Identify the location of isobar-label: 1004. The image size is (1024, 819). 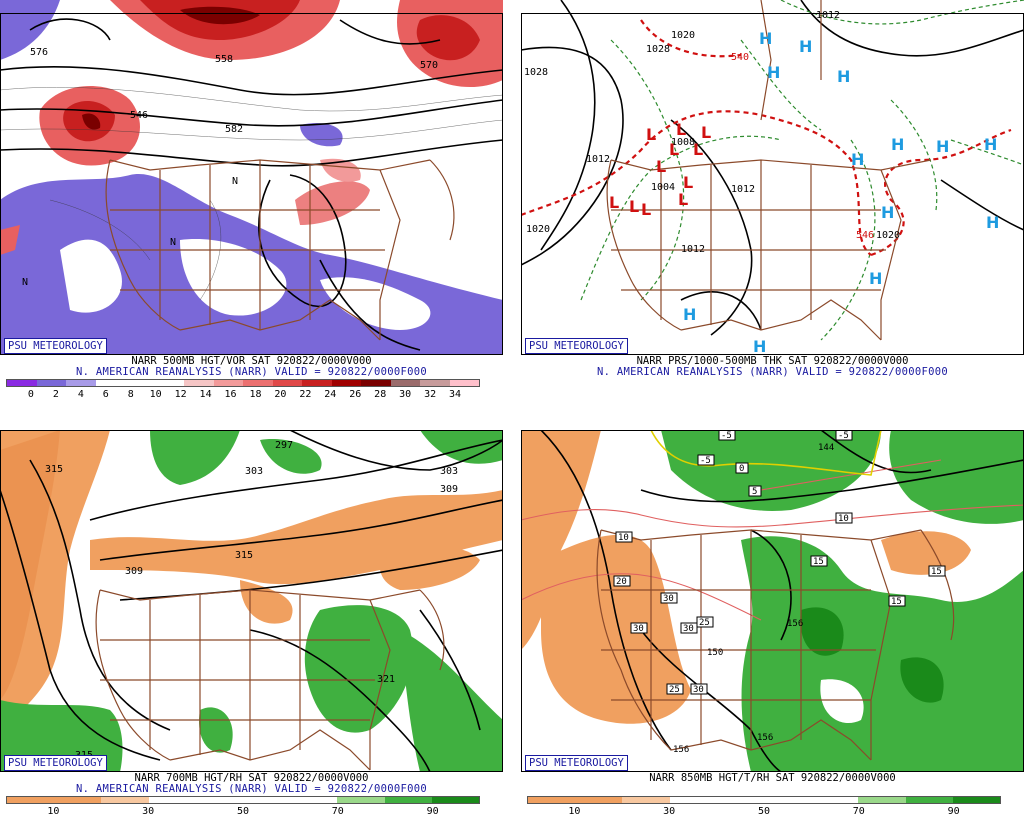
(663, 187).